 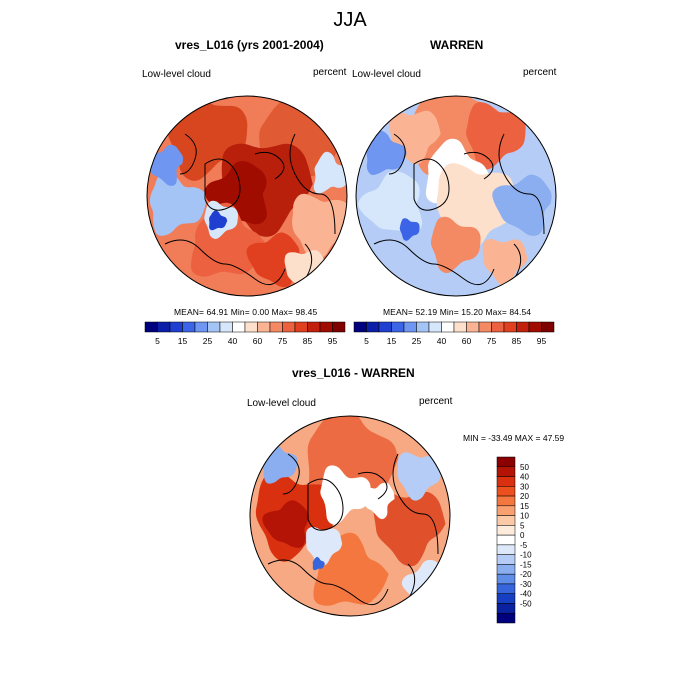 What do you see at coordinates (467, 341) in the screenshot?
I see `panel-2-colorbar-tick-label: 60` at bounding box center [467, 341].